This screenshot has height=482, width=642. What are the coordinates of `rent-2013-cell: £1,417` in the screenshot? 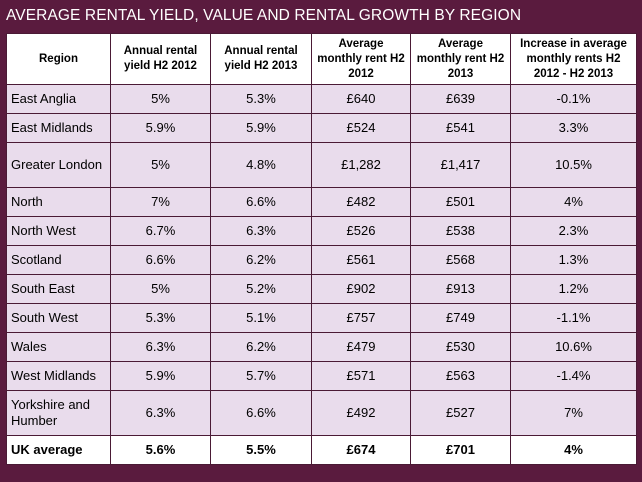 It's located at (460, 165).